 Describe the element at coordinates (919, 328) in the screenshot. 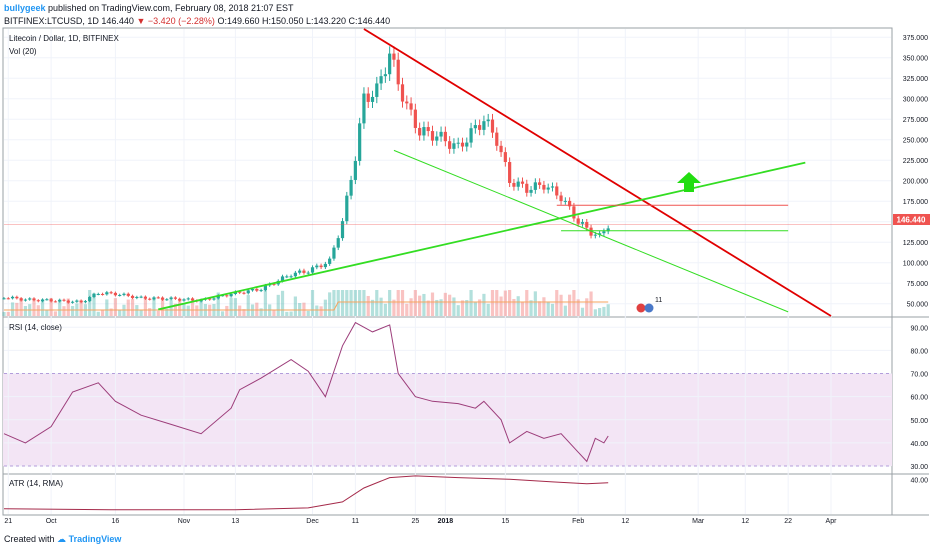

I see `rsi-tick-label: 90.00` at that location.